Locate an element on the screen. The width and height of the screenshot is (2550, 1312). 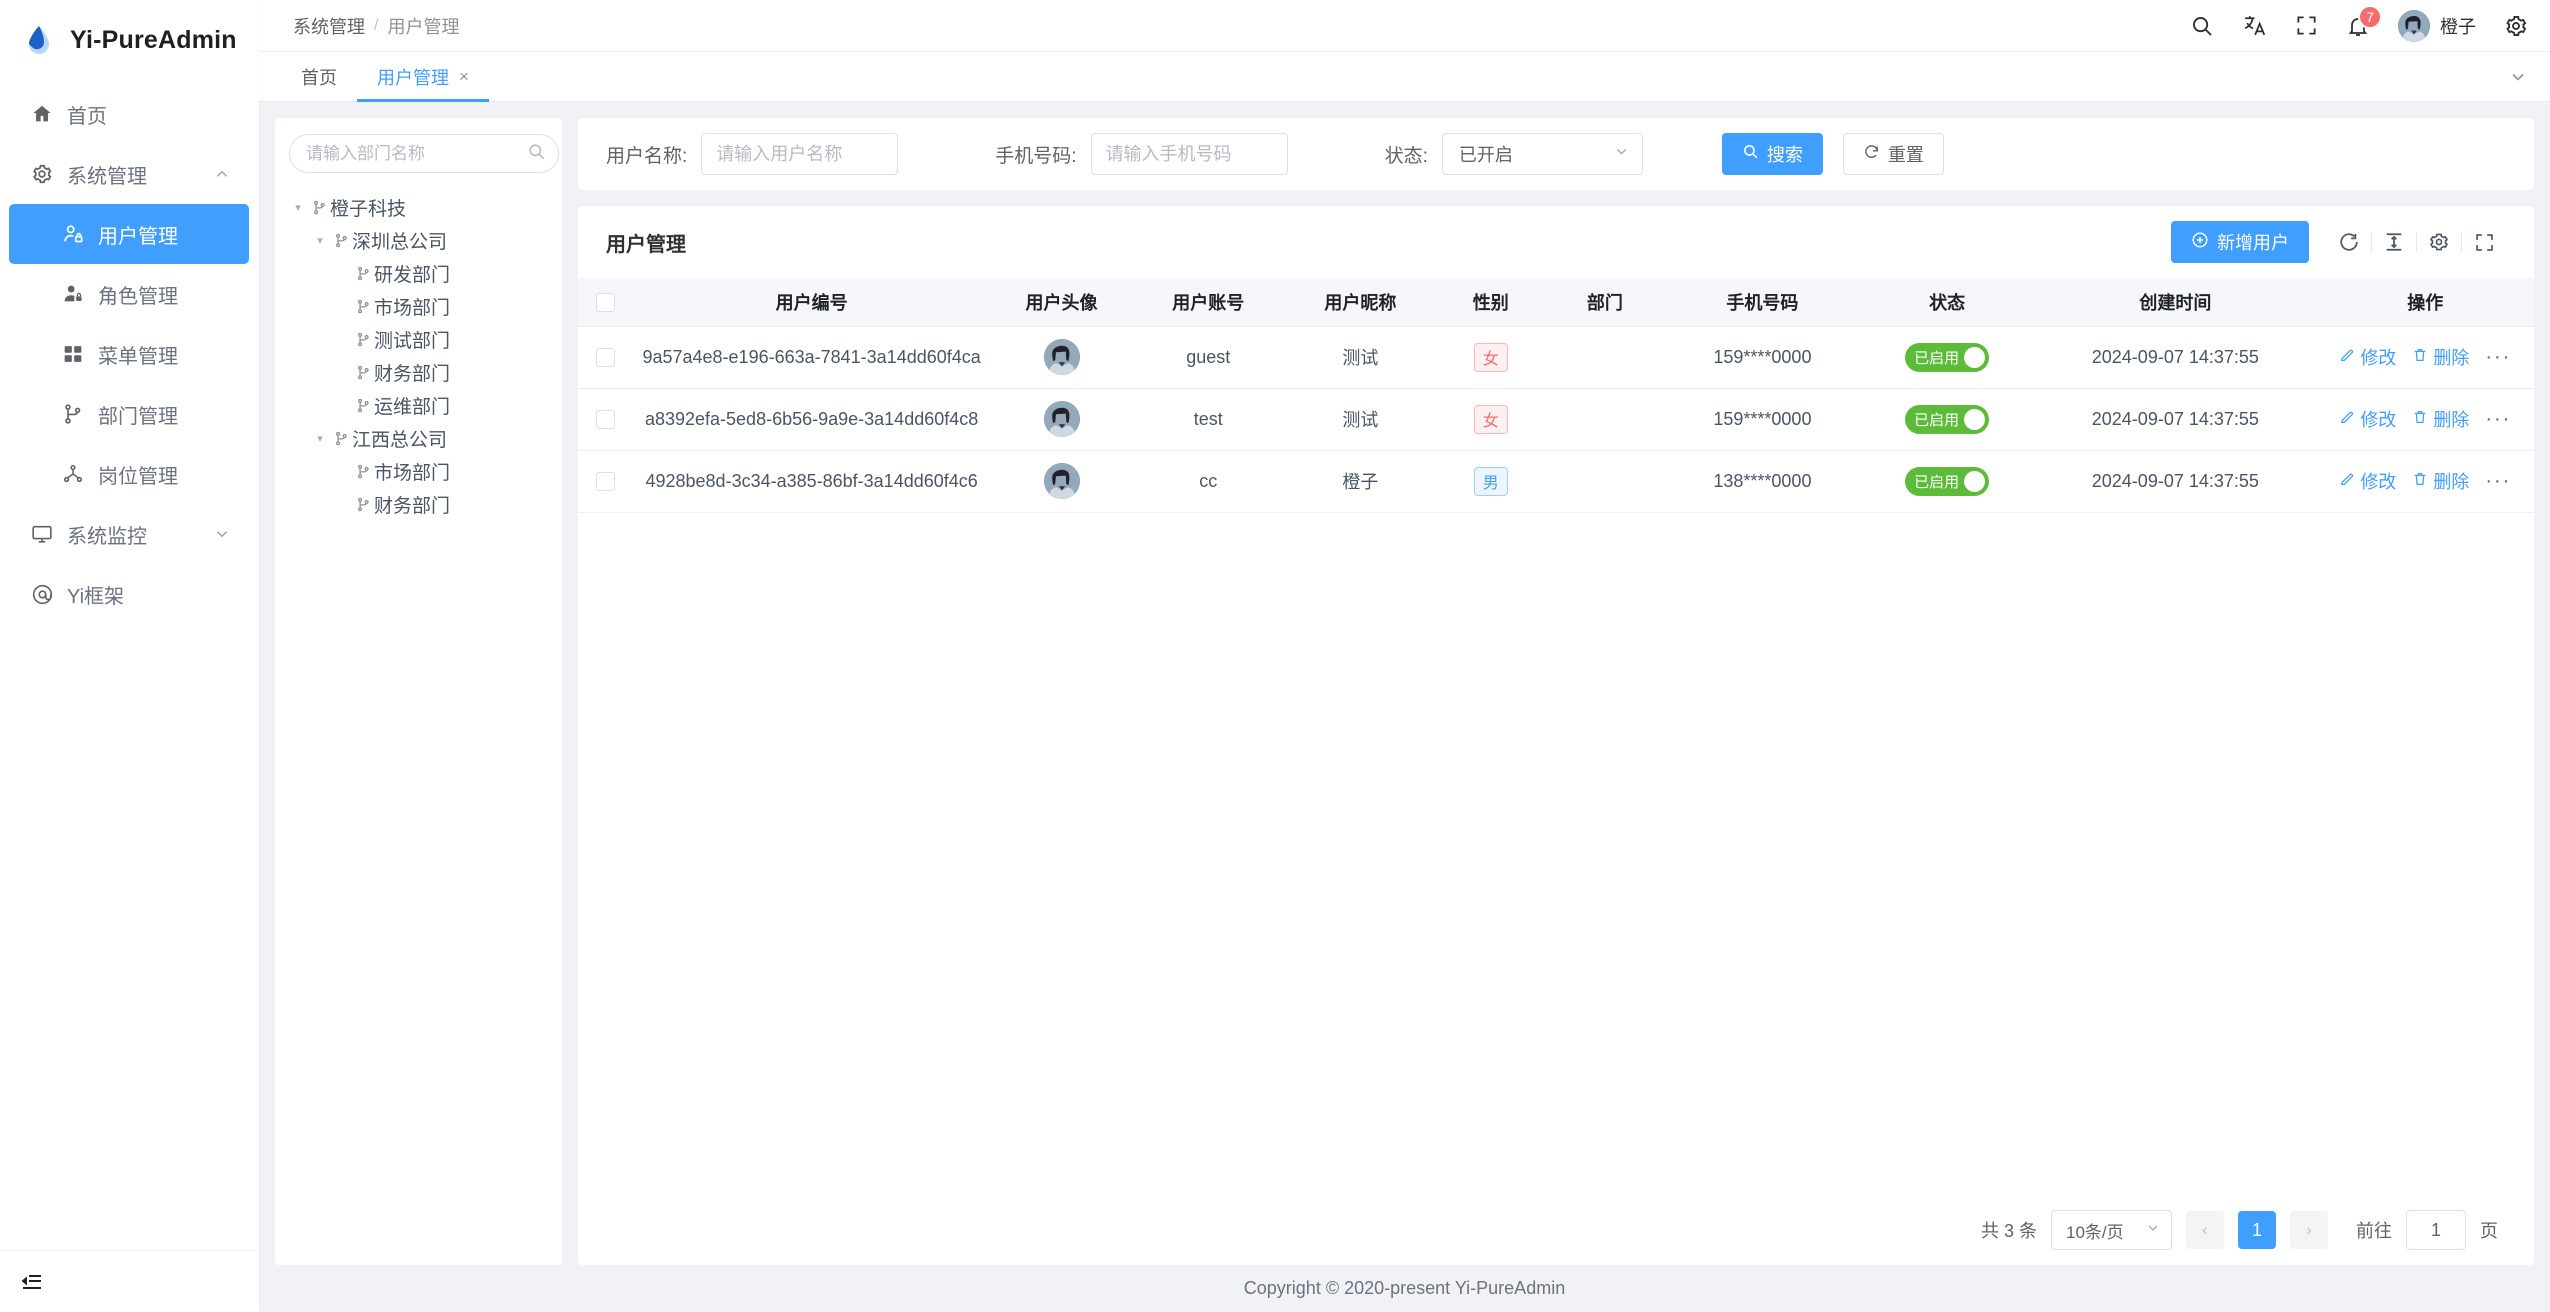
sidebar-item-home: 首页 is located at coordinates (129, 114).